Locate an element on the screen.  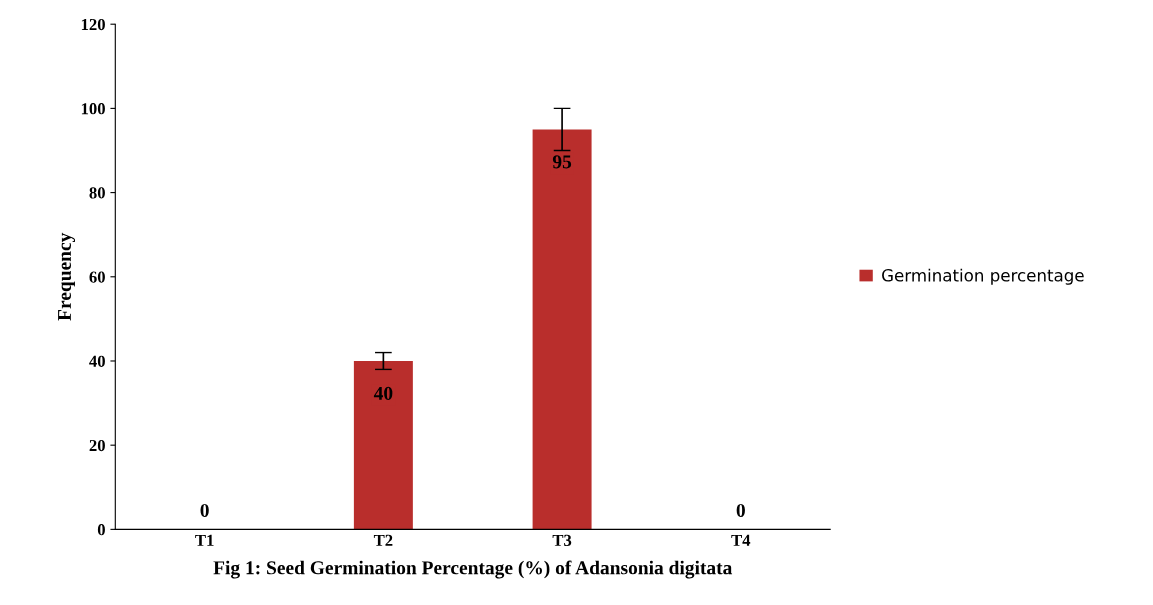
y-tick-label: 80 is located at coordinates (97, 193).